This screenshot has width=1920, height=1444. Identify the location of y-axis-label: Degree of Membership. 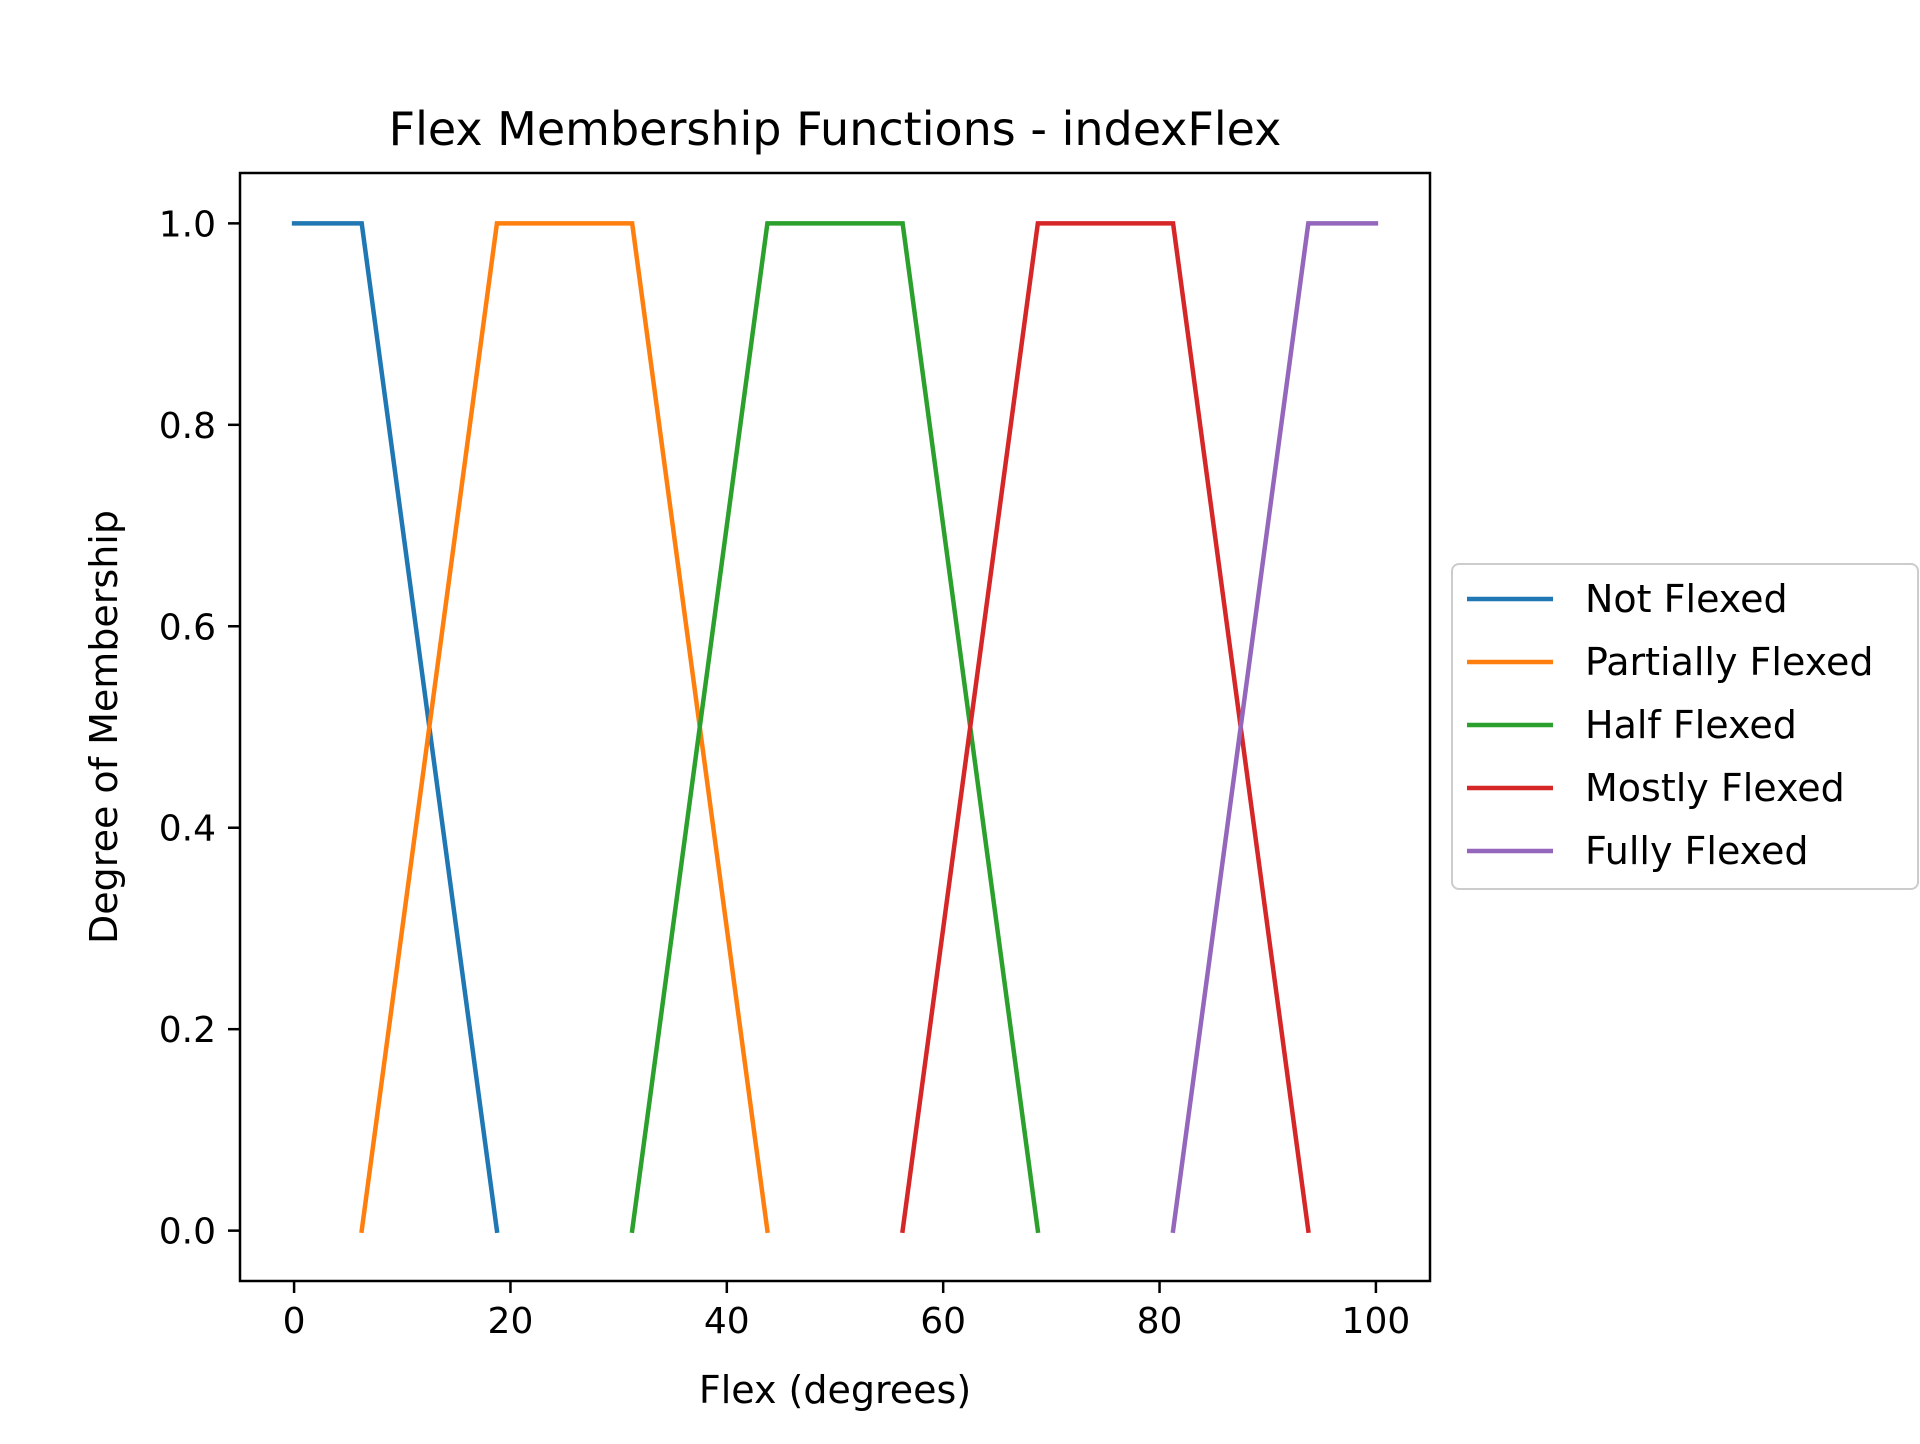
(104, 727).